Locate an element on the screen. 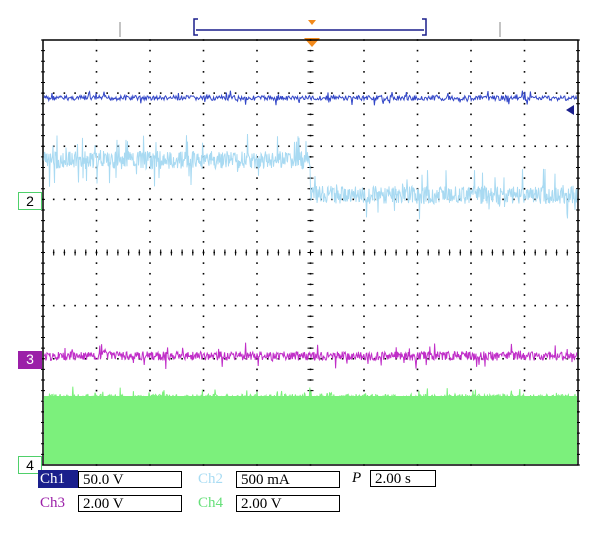 This screenshot has height=538, width=600. ch3-trace is located at coordinates (310, 356).